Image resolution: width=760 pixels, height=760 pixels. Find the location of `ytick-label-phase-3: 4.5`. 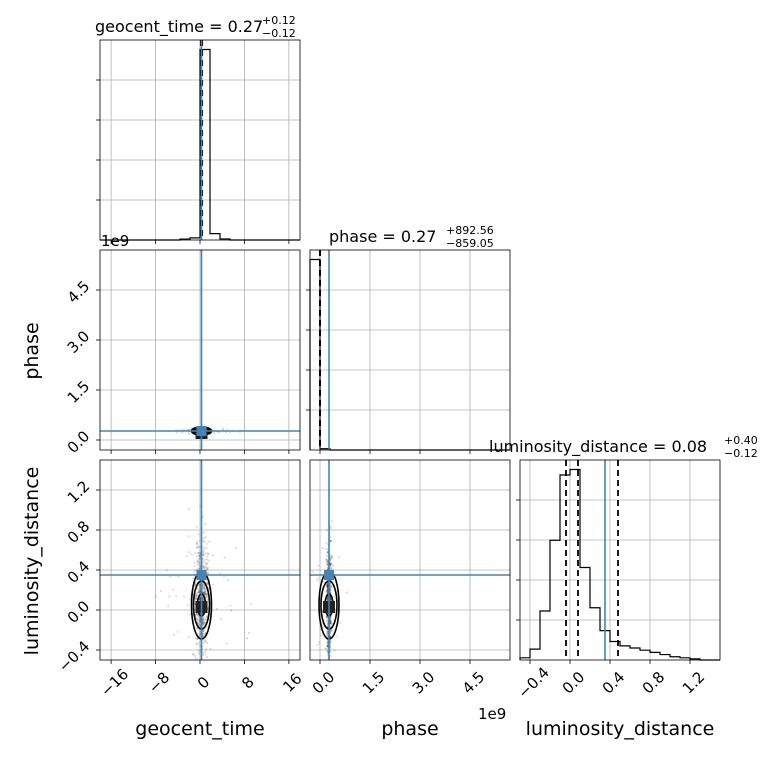

ytick-label-phase-3: 4.5 is located at coordinates (79, 292).